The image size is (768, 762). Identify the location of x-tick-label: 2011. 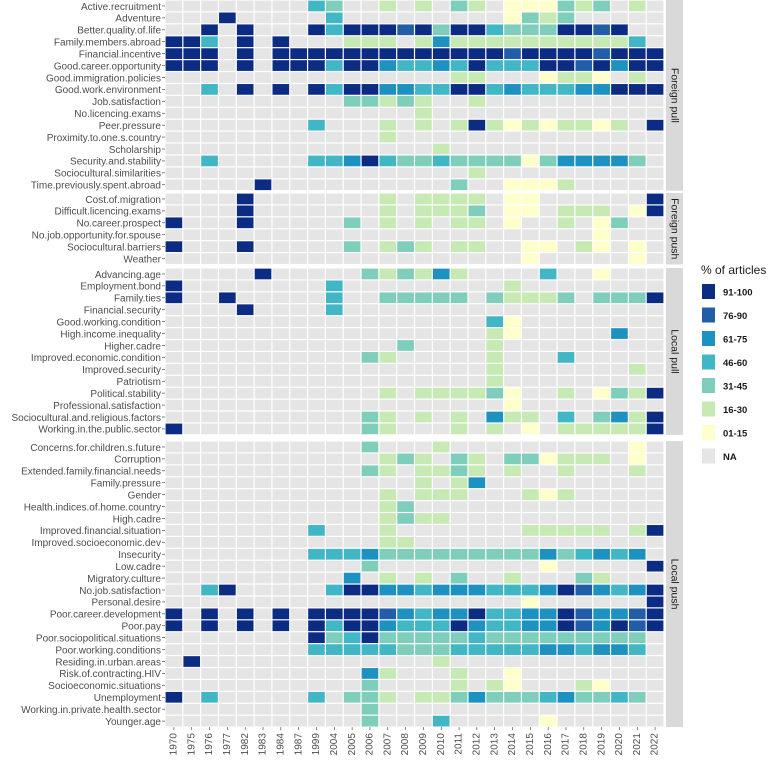
(459, 744).